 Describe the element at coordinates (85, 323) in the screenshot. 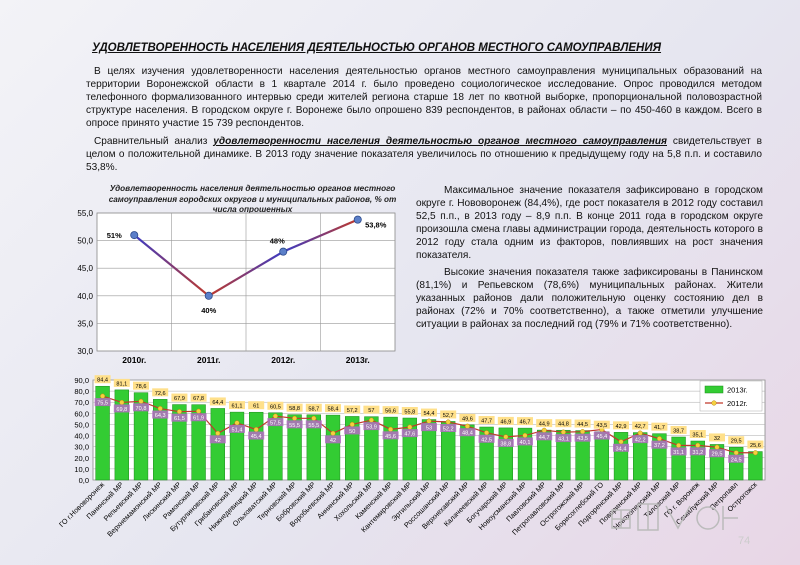

I see `mini-ytick-label: 35,0` at that location.